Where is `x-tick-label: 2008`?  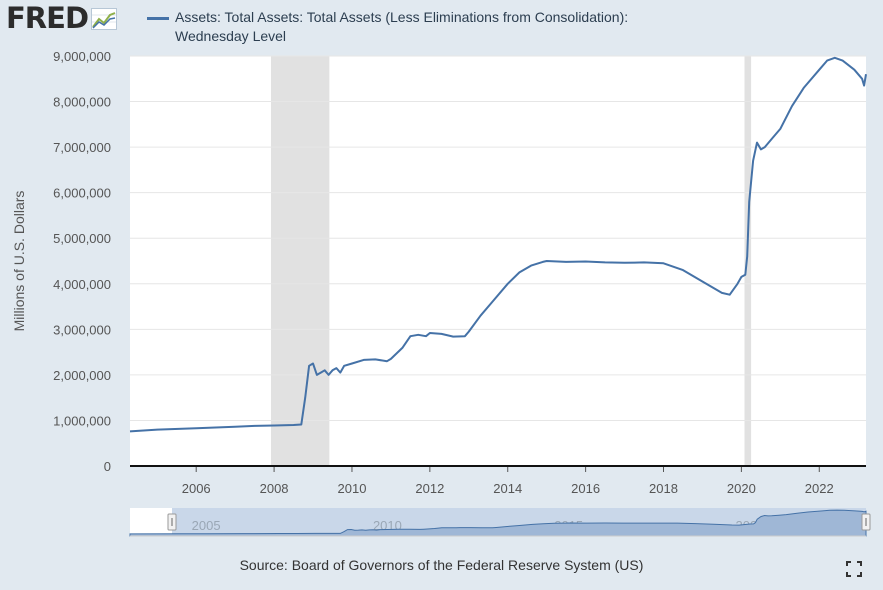 x-tick-label: 2008 is located at coordinates (274, 488).